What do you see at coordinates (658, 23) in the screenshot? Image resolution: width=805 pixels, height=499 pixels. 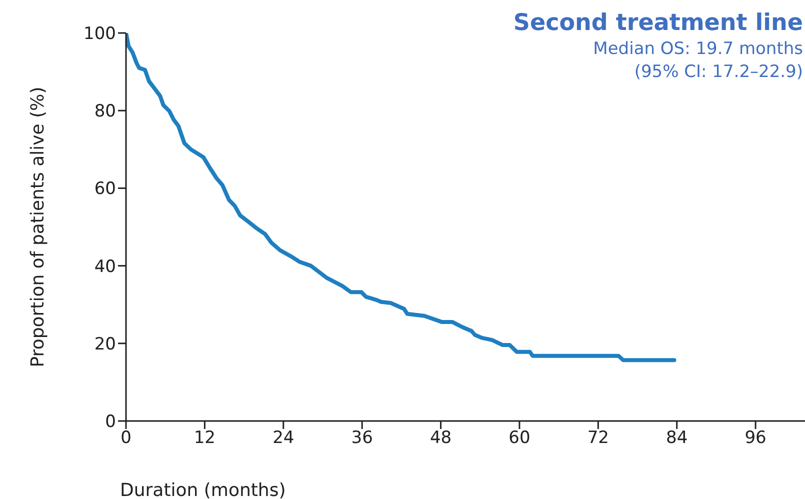 I see `chart-title: Second treatment line` at bounding box center [658, 23].